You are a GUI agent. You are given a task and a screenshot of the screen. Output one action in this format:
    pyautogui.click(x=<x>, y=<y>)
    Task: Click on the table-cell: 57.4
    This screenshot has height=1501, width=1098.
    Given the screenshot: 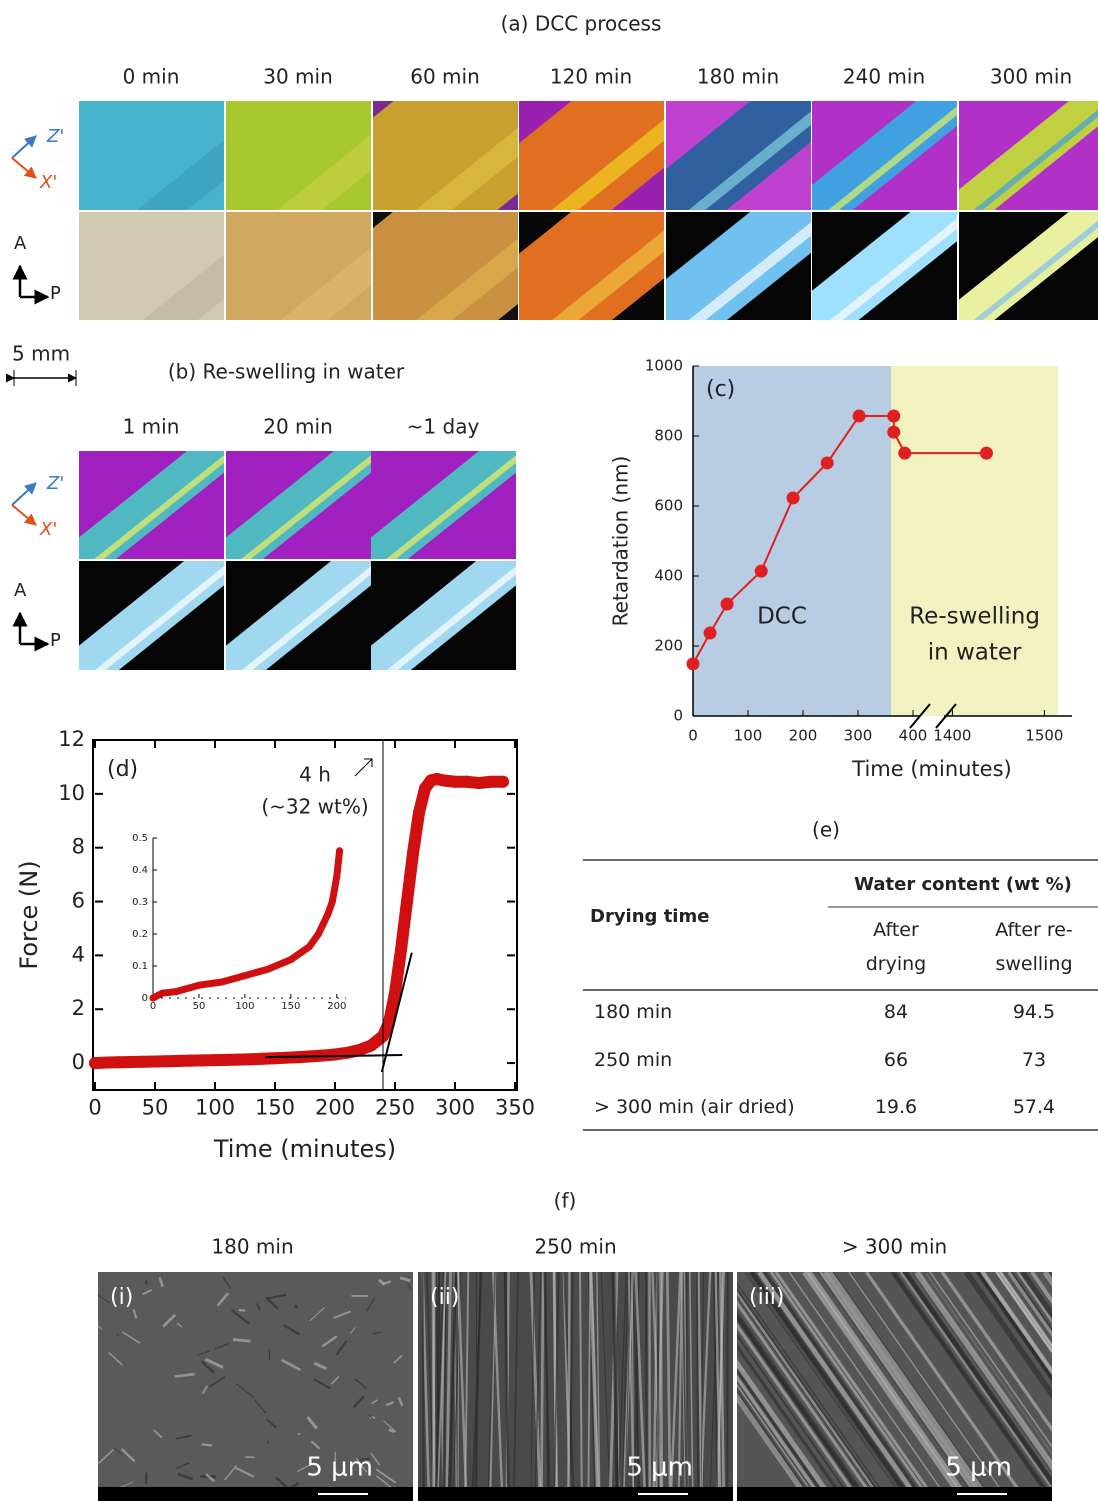 What is the action you would take?
    pyautogui.click(x=1034, y=1107)
    